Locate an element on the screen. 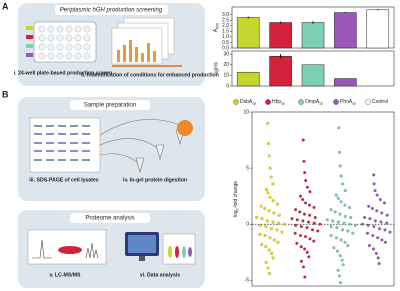 Image resolution: width=400 pixels, height=291 pixels. plate is located at coordinates (61, 42).